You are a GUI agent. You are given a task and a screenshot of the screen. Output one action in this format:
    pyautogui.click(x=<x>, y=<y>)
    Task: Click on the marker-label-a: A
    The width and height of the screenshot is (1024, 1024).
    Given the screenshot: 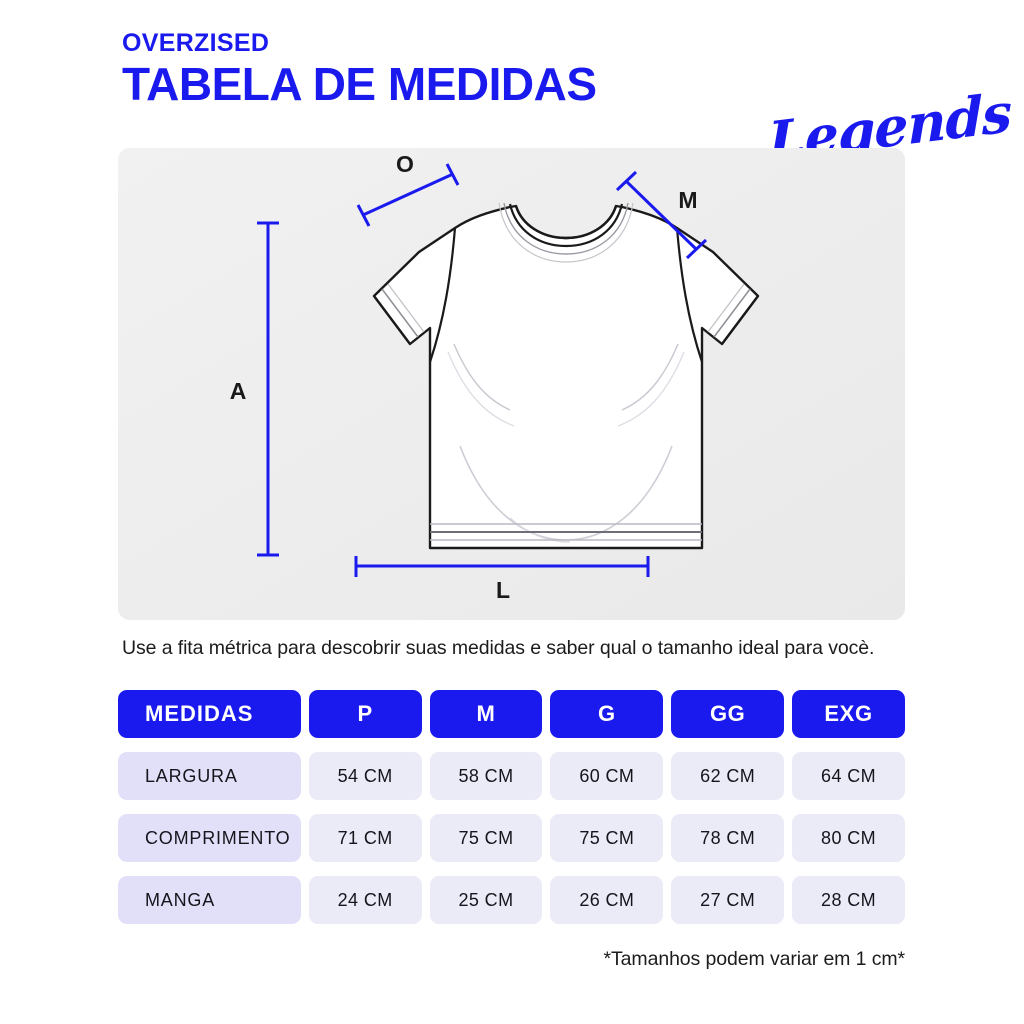 What is the action you would take?
    pyautogui.click(x=238, y=391)
    